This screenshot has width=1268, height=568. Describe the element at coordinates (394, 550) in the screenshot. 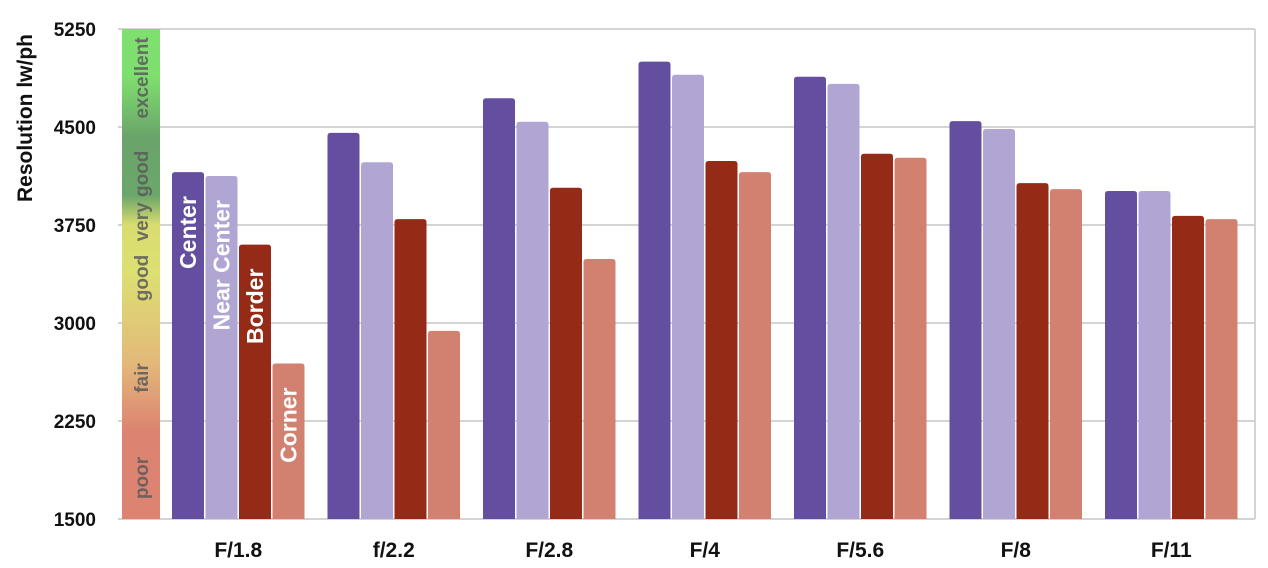

I see `x-tick-label: f/2.2` at that location.